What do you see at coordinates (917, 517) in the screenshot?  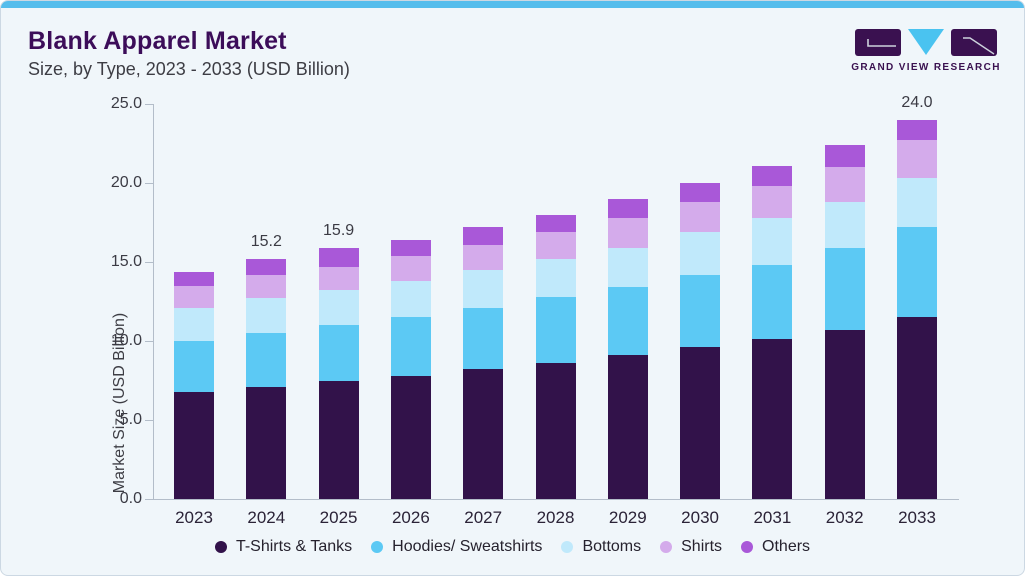 I see `x-tick-label: 2033` at bounding box center [917, 517].